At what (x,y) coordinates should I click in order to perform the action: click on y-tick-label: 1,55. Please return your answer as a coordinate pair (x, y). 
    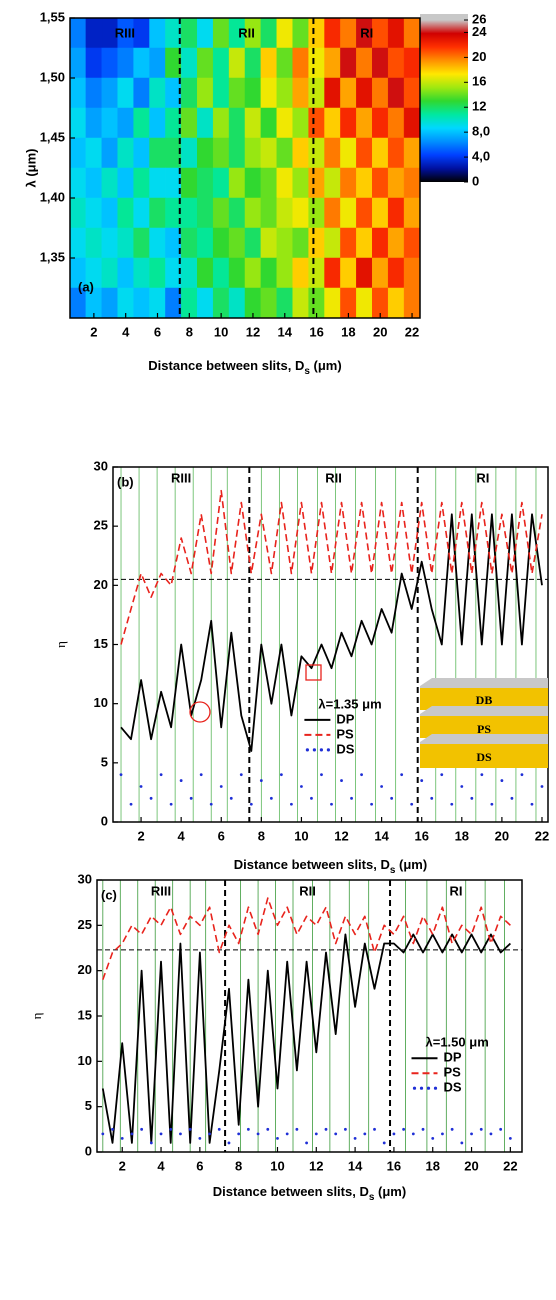
    Looking at the image, I should click on (52, 16).